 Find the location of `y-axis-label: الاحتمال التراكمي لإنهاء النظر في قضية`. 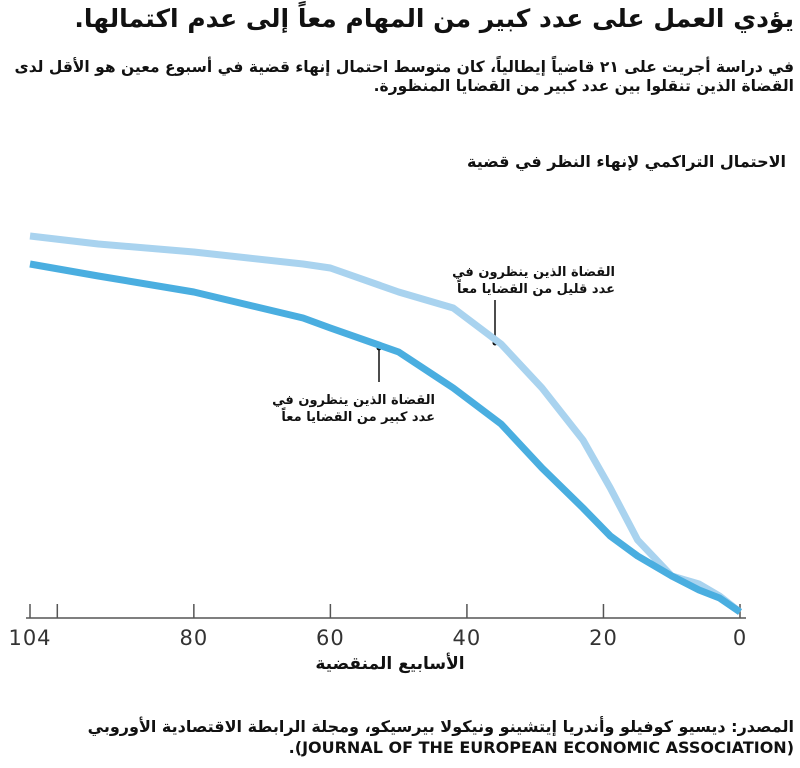

y-axis-label: الاحتمال التراكمي لإنهاء النظر في قضية is located at coordinates (626, 161).